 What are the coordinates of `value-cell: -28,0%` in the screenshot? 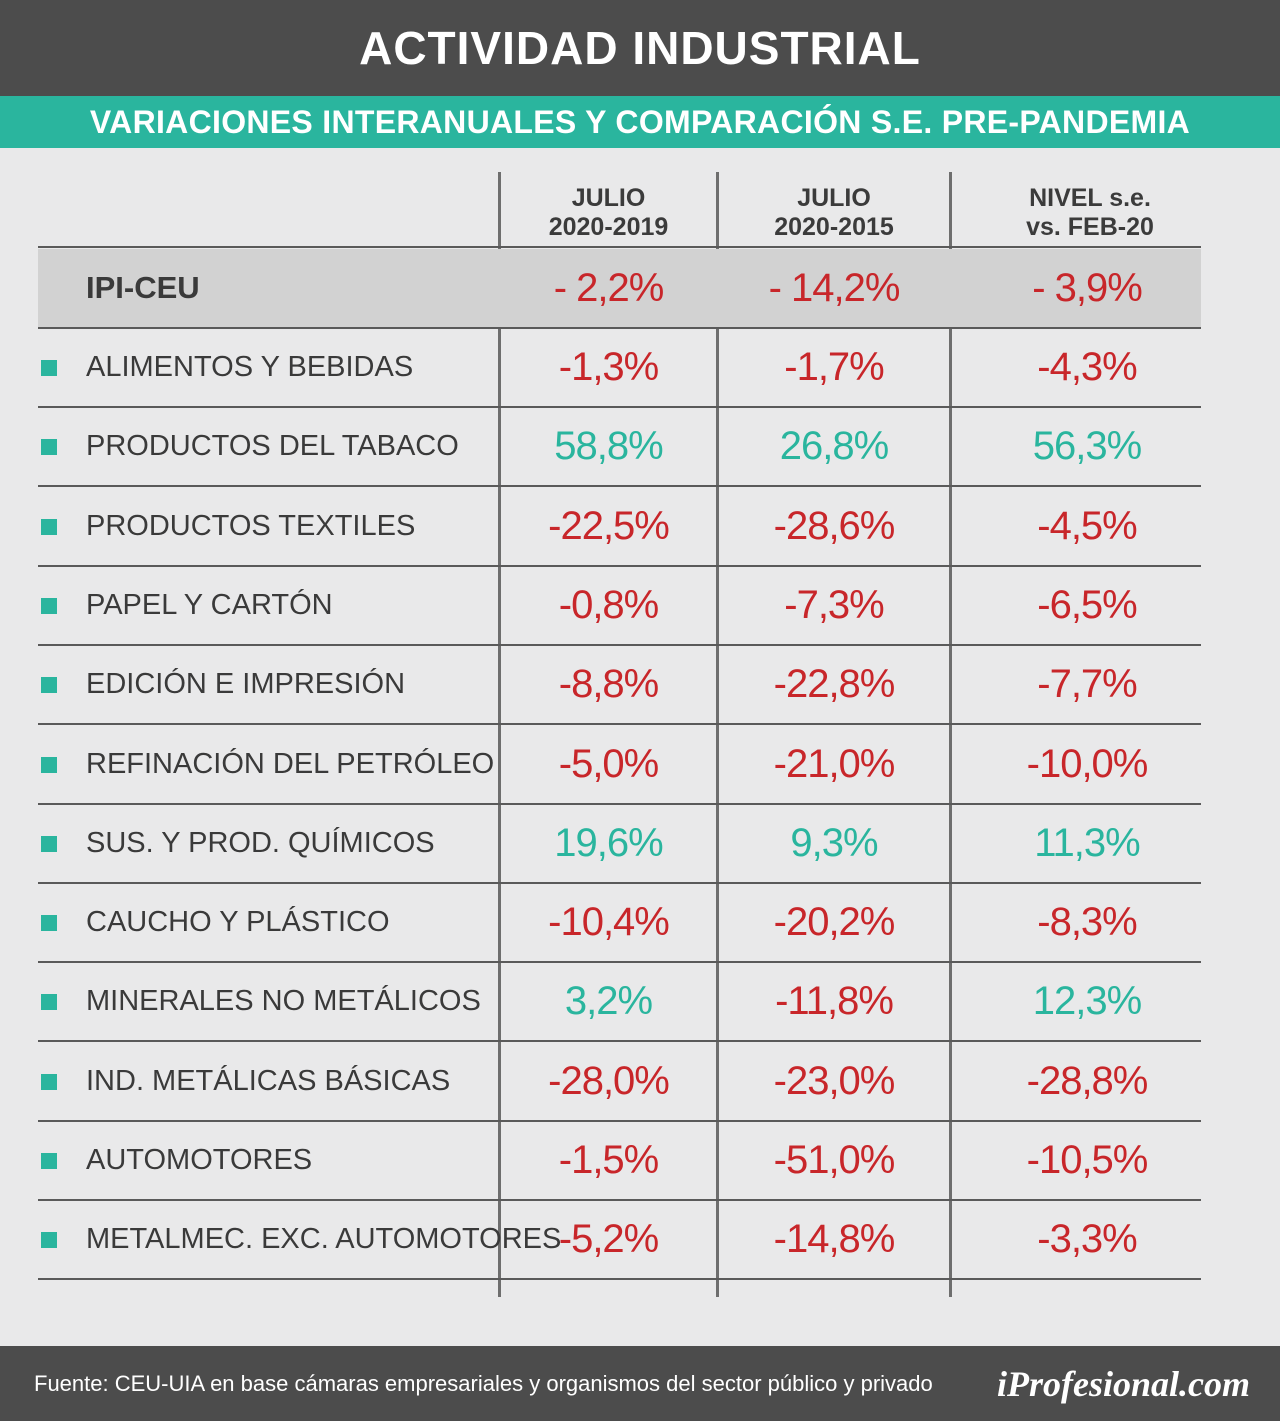 It's located at (609, 1081).